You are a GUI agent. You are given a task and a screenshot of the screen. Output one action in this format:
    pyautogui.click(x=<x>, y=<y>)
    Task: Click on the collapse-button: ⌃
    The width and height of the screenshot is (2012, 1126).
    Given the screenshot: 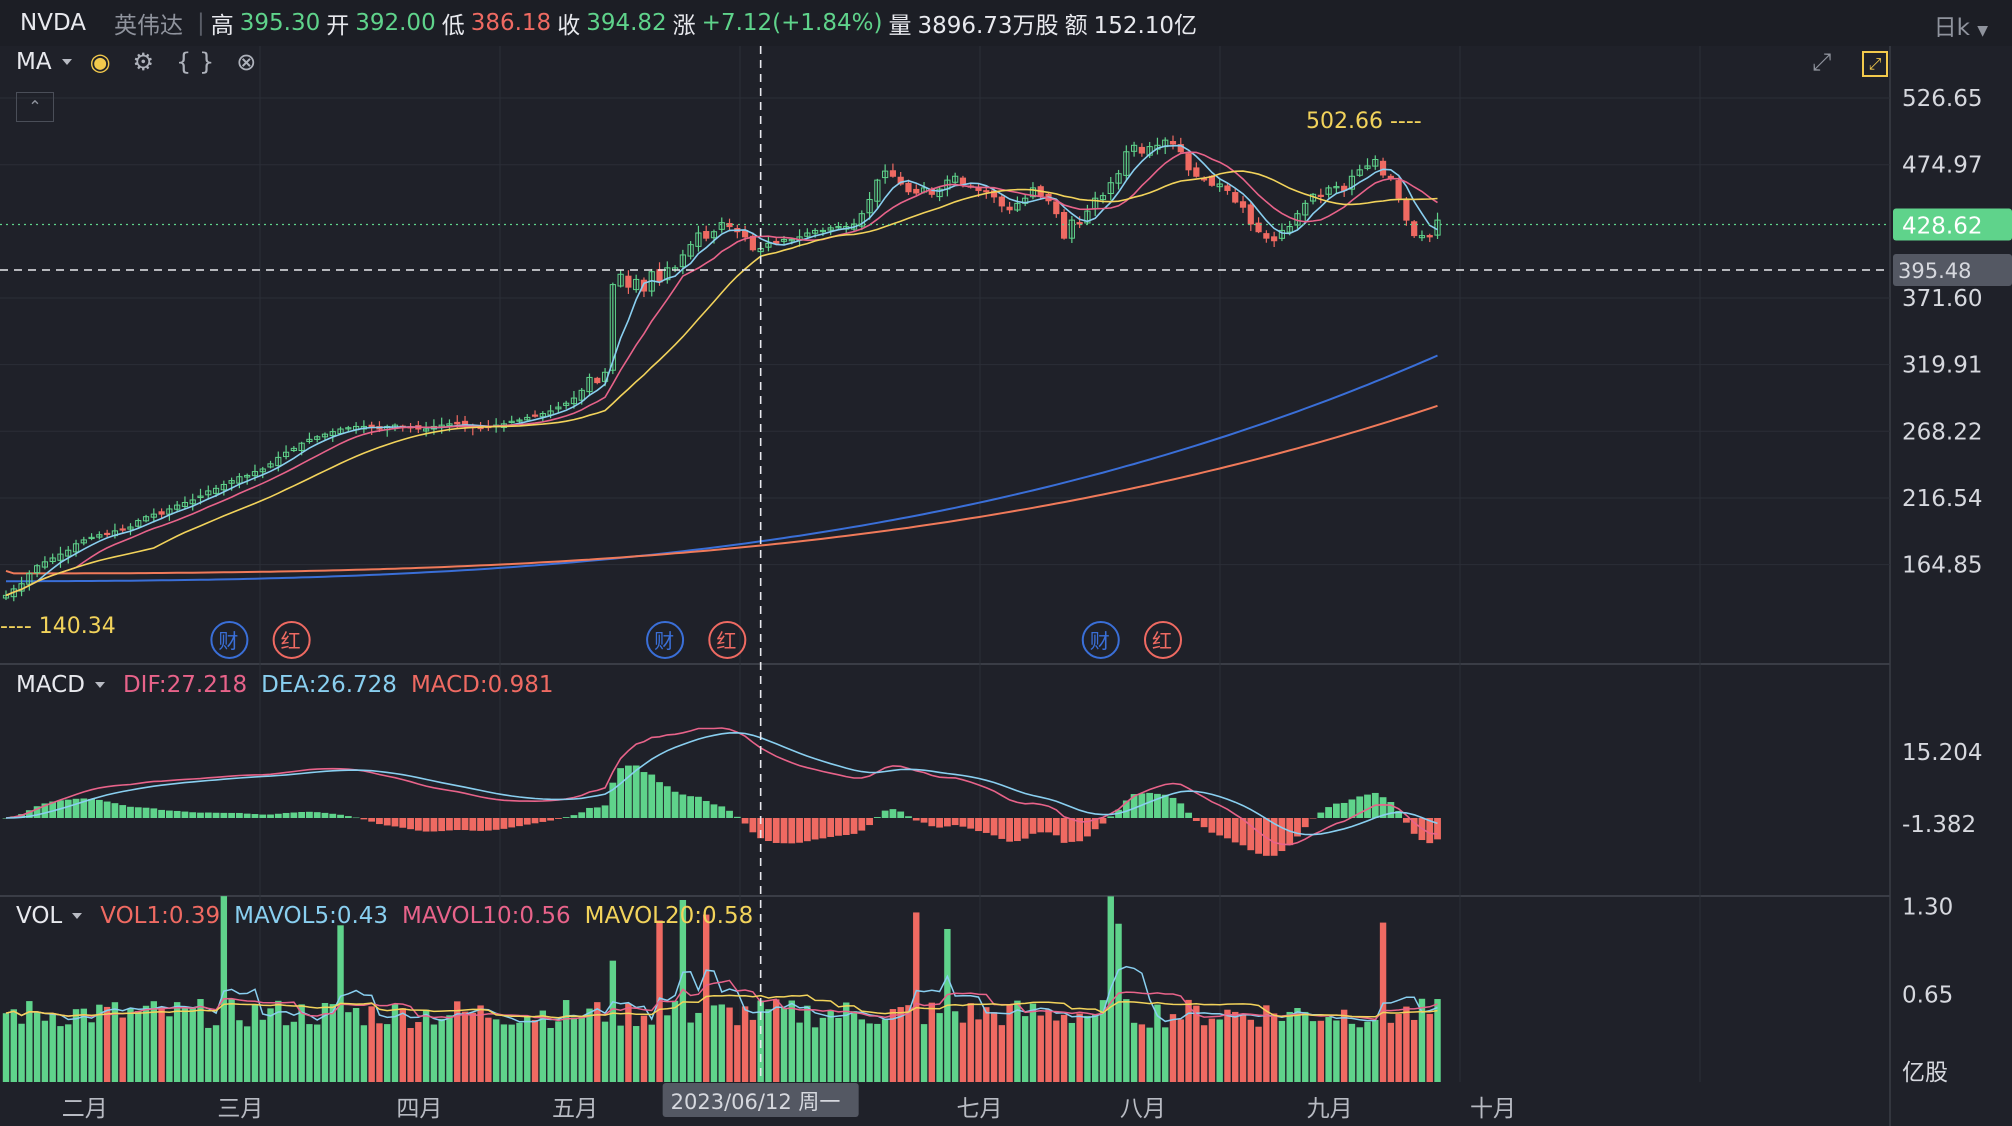 What is the action you would take?
    pyautogui.click(x=35, y=107)
    